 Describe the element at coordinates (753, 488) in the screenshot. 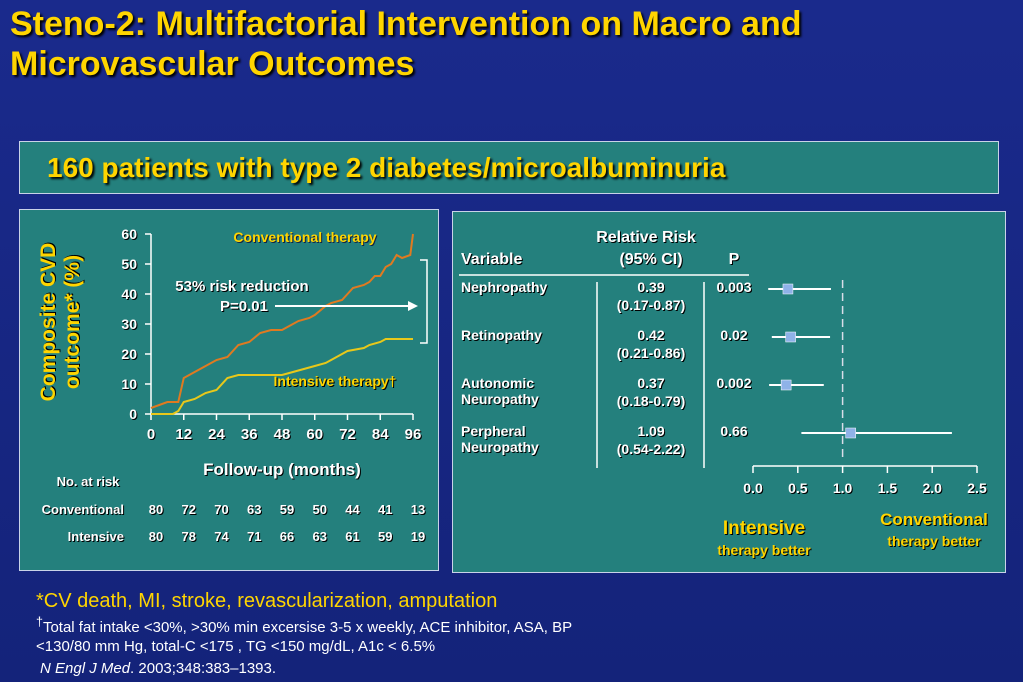

I see `forest-x-tick-label: 0.0` at that location.